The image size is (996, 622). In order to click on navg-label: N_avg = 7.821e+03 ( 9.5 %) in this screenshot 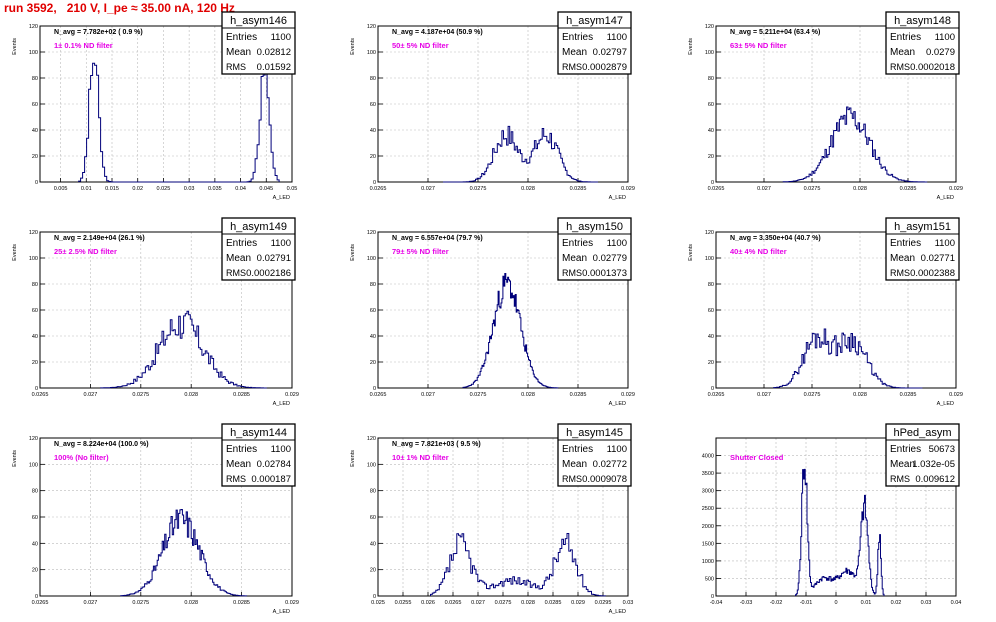, I will do `click(436, 444)`.